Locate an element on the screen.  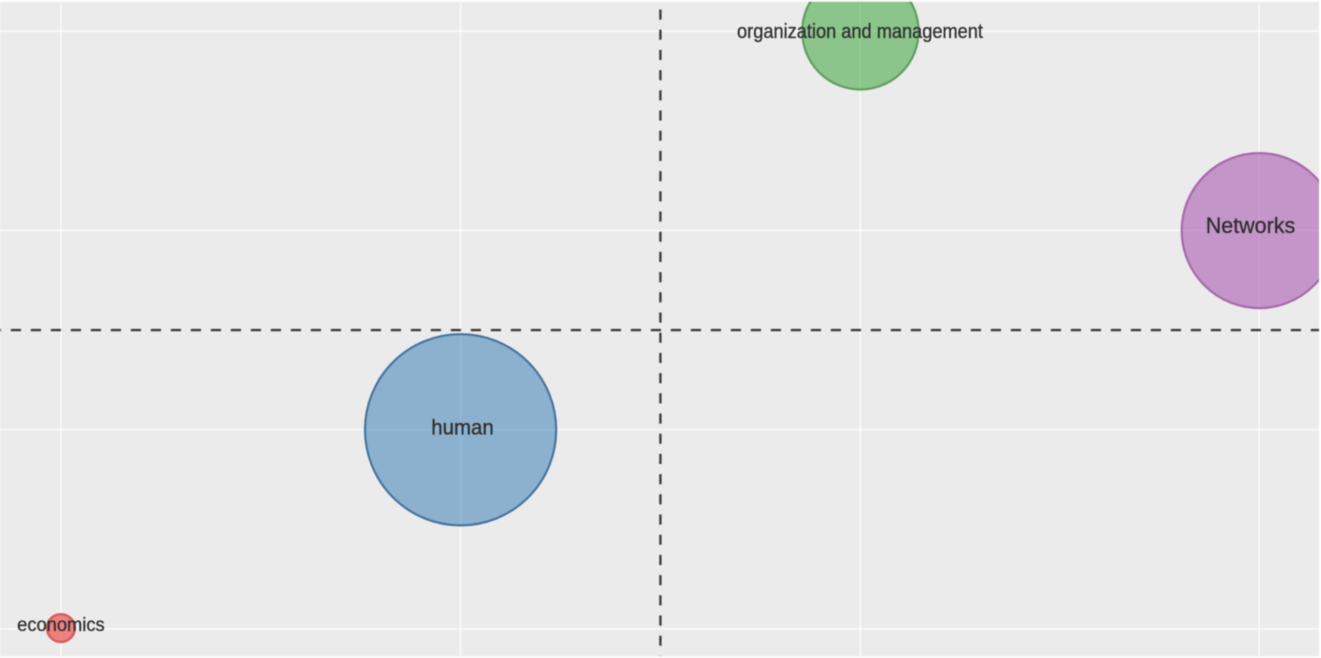
svg-text: organization and management is located at coordinates (860, 31).